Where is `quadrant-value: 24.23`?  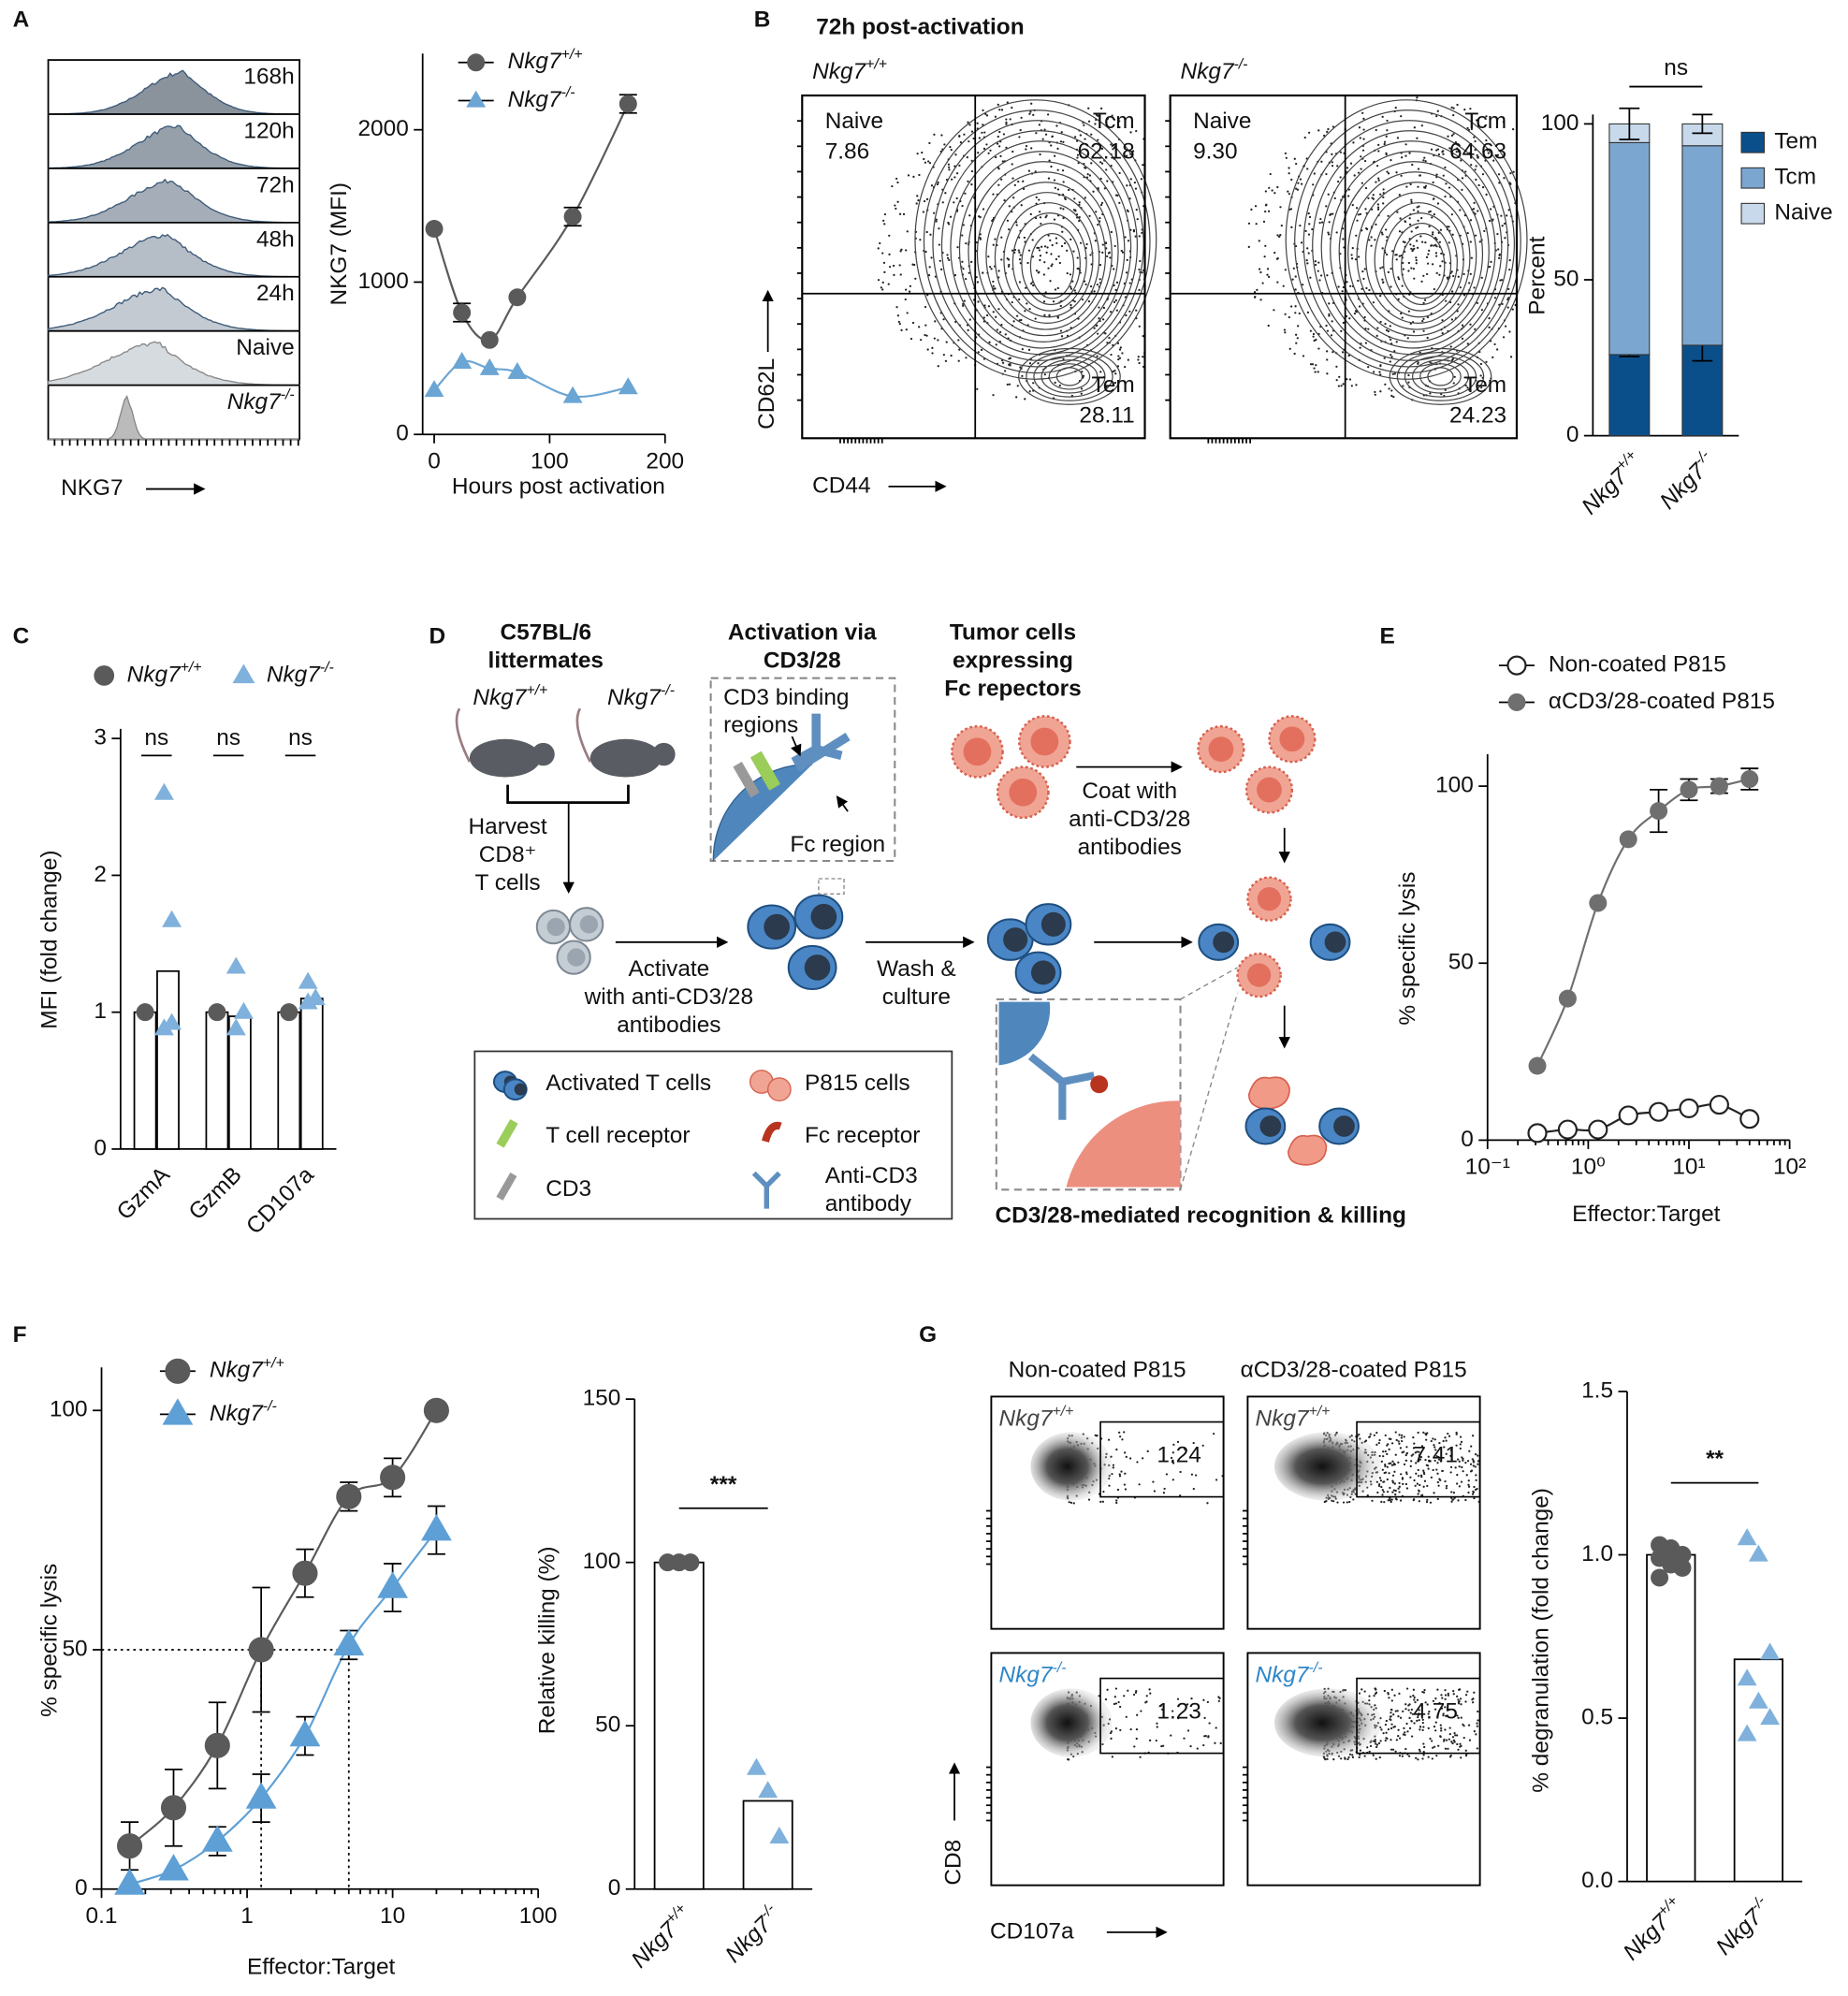
quadrant-value: 24.23 is located at coordinates (1477, 416).